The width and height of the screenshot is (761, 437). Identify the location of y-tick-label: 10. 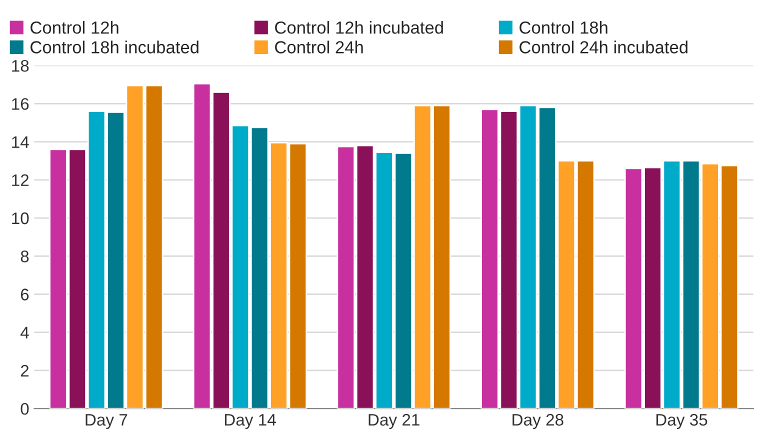
(20, 218).